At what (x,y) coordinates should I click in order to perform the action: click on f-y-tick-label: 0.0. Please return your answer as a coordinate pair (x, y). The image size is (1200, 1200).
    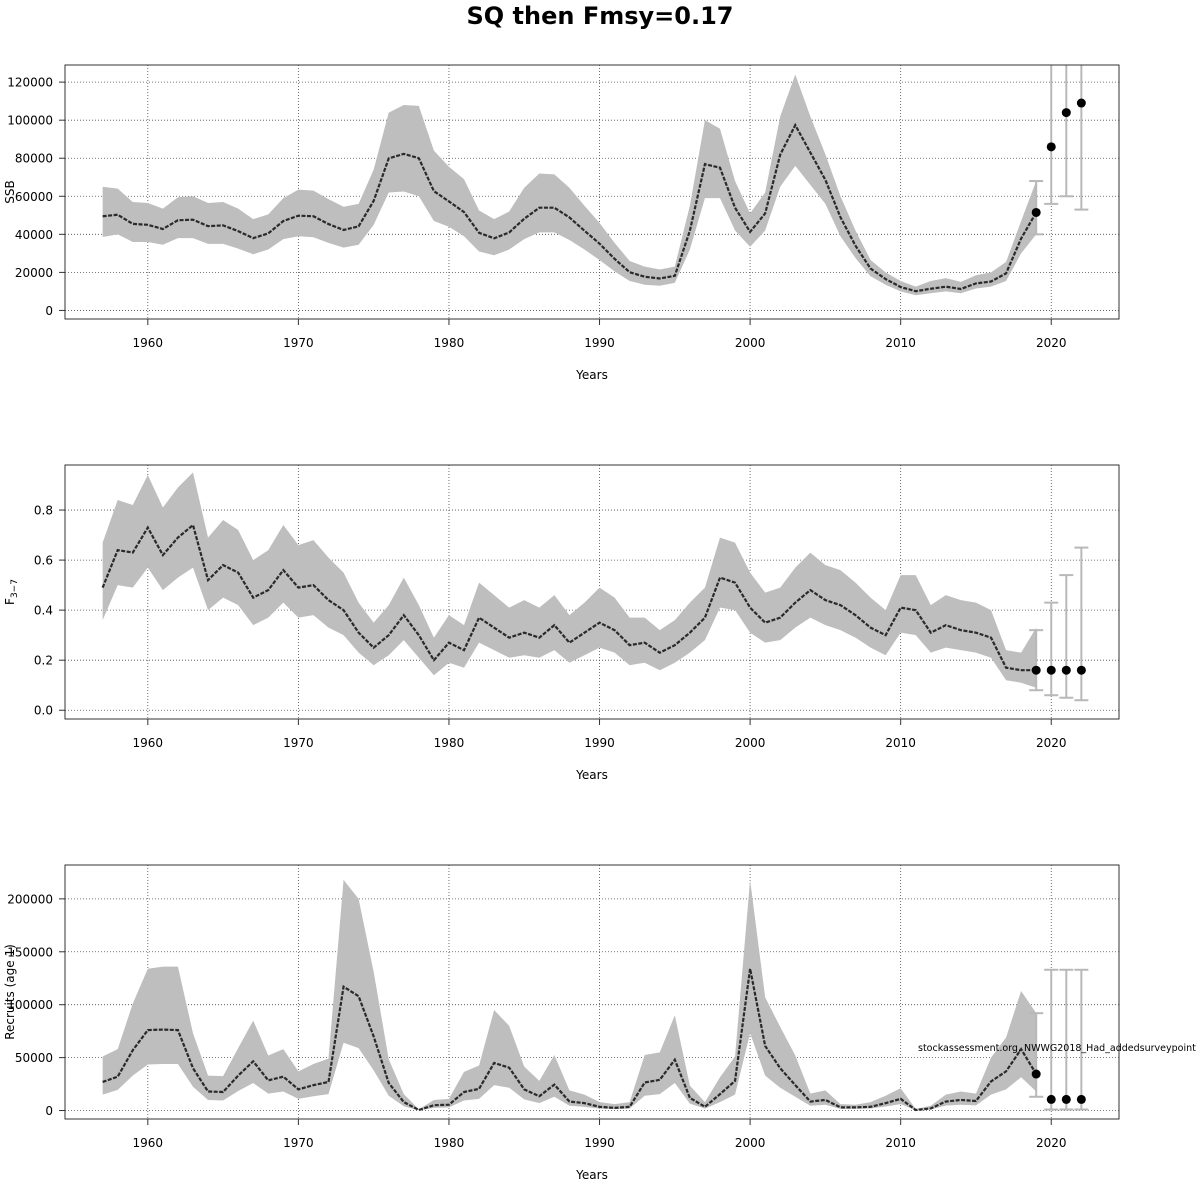
    Looking at the image, I should click on (43, 711).